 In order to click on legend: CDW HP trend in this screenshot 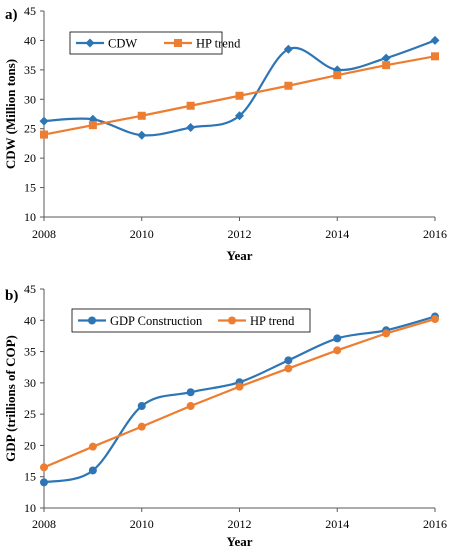, I will do `click(155, 43)`.